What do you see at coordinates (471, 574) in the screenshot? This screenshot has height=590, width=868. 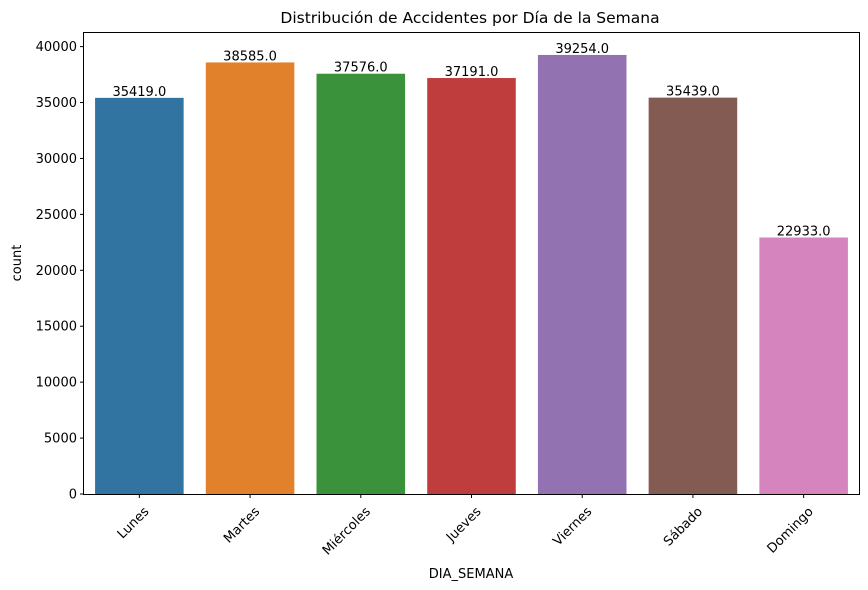 I see `x-axis-label: DIA_SEMANA` at bounding box center [471, 574].